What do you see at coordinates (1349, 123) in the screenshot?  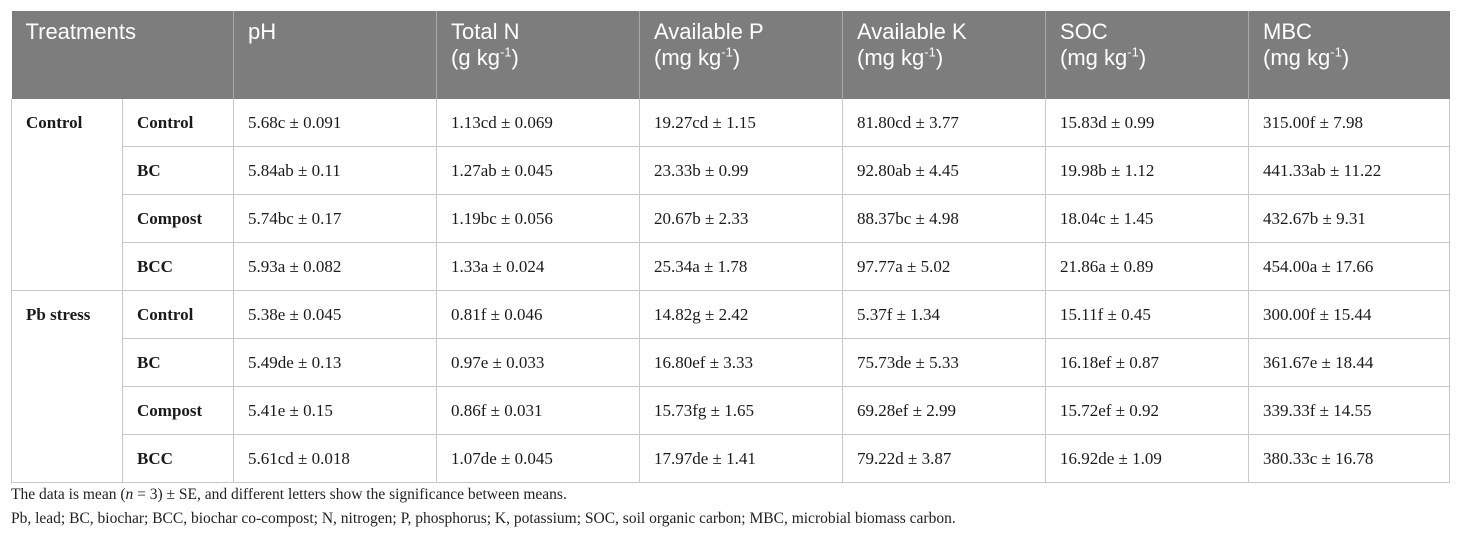 I see `table-cell: 315.00f ± 7.98` at bounding box center [1349, 123].